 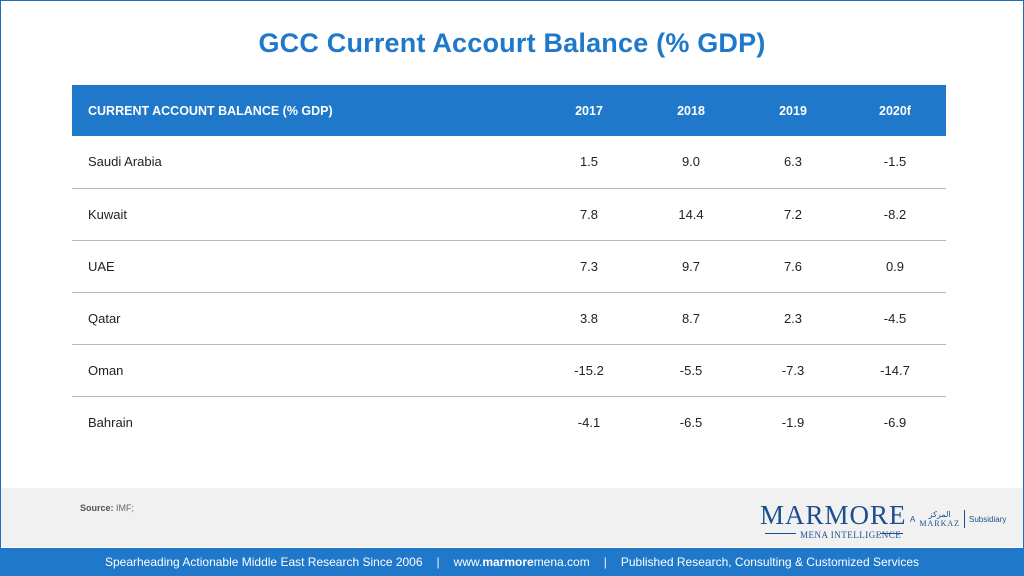 What do you see at coordinates (851, 535) in the screenshot?
I see `logo-tagline: MENA INTELLIGENCE` at bounding box center [851, 535].